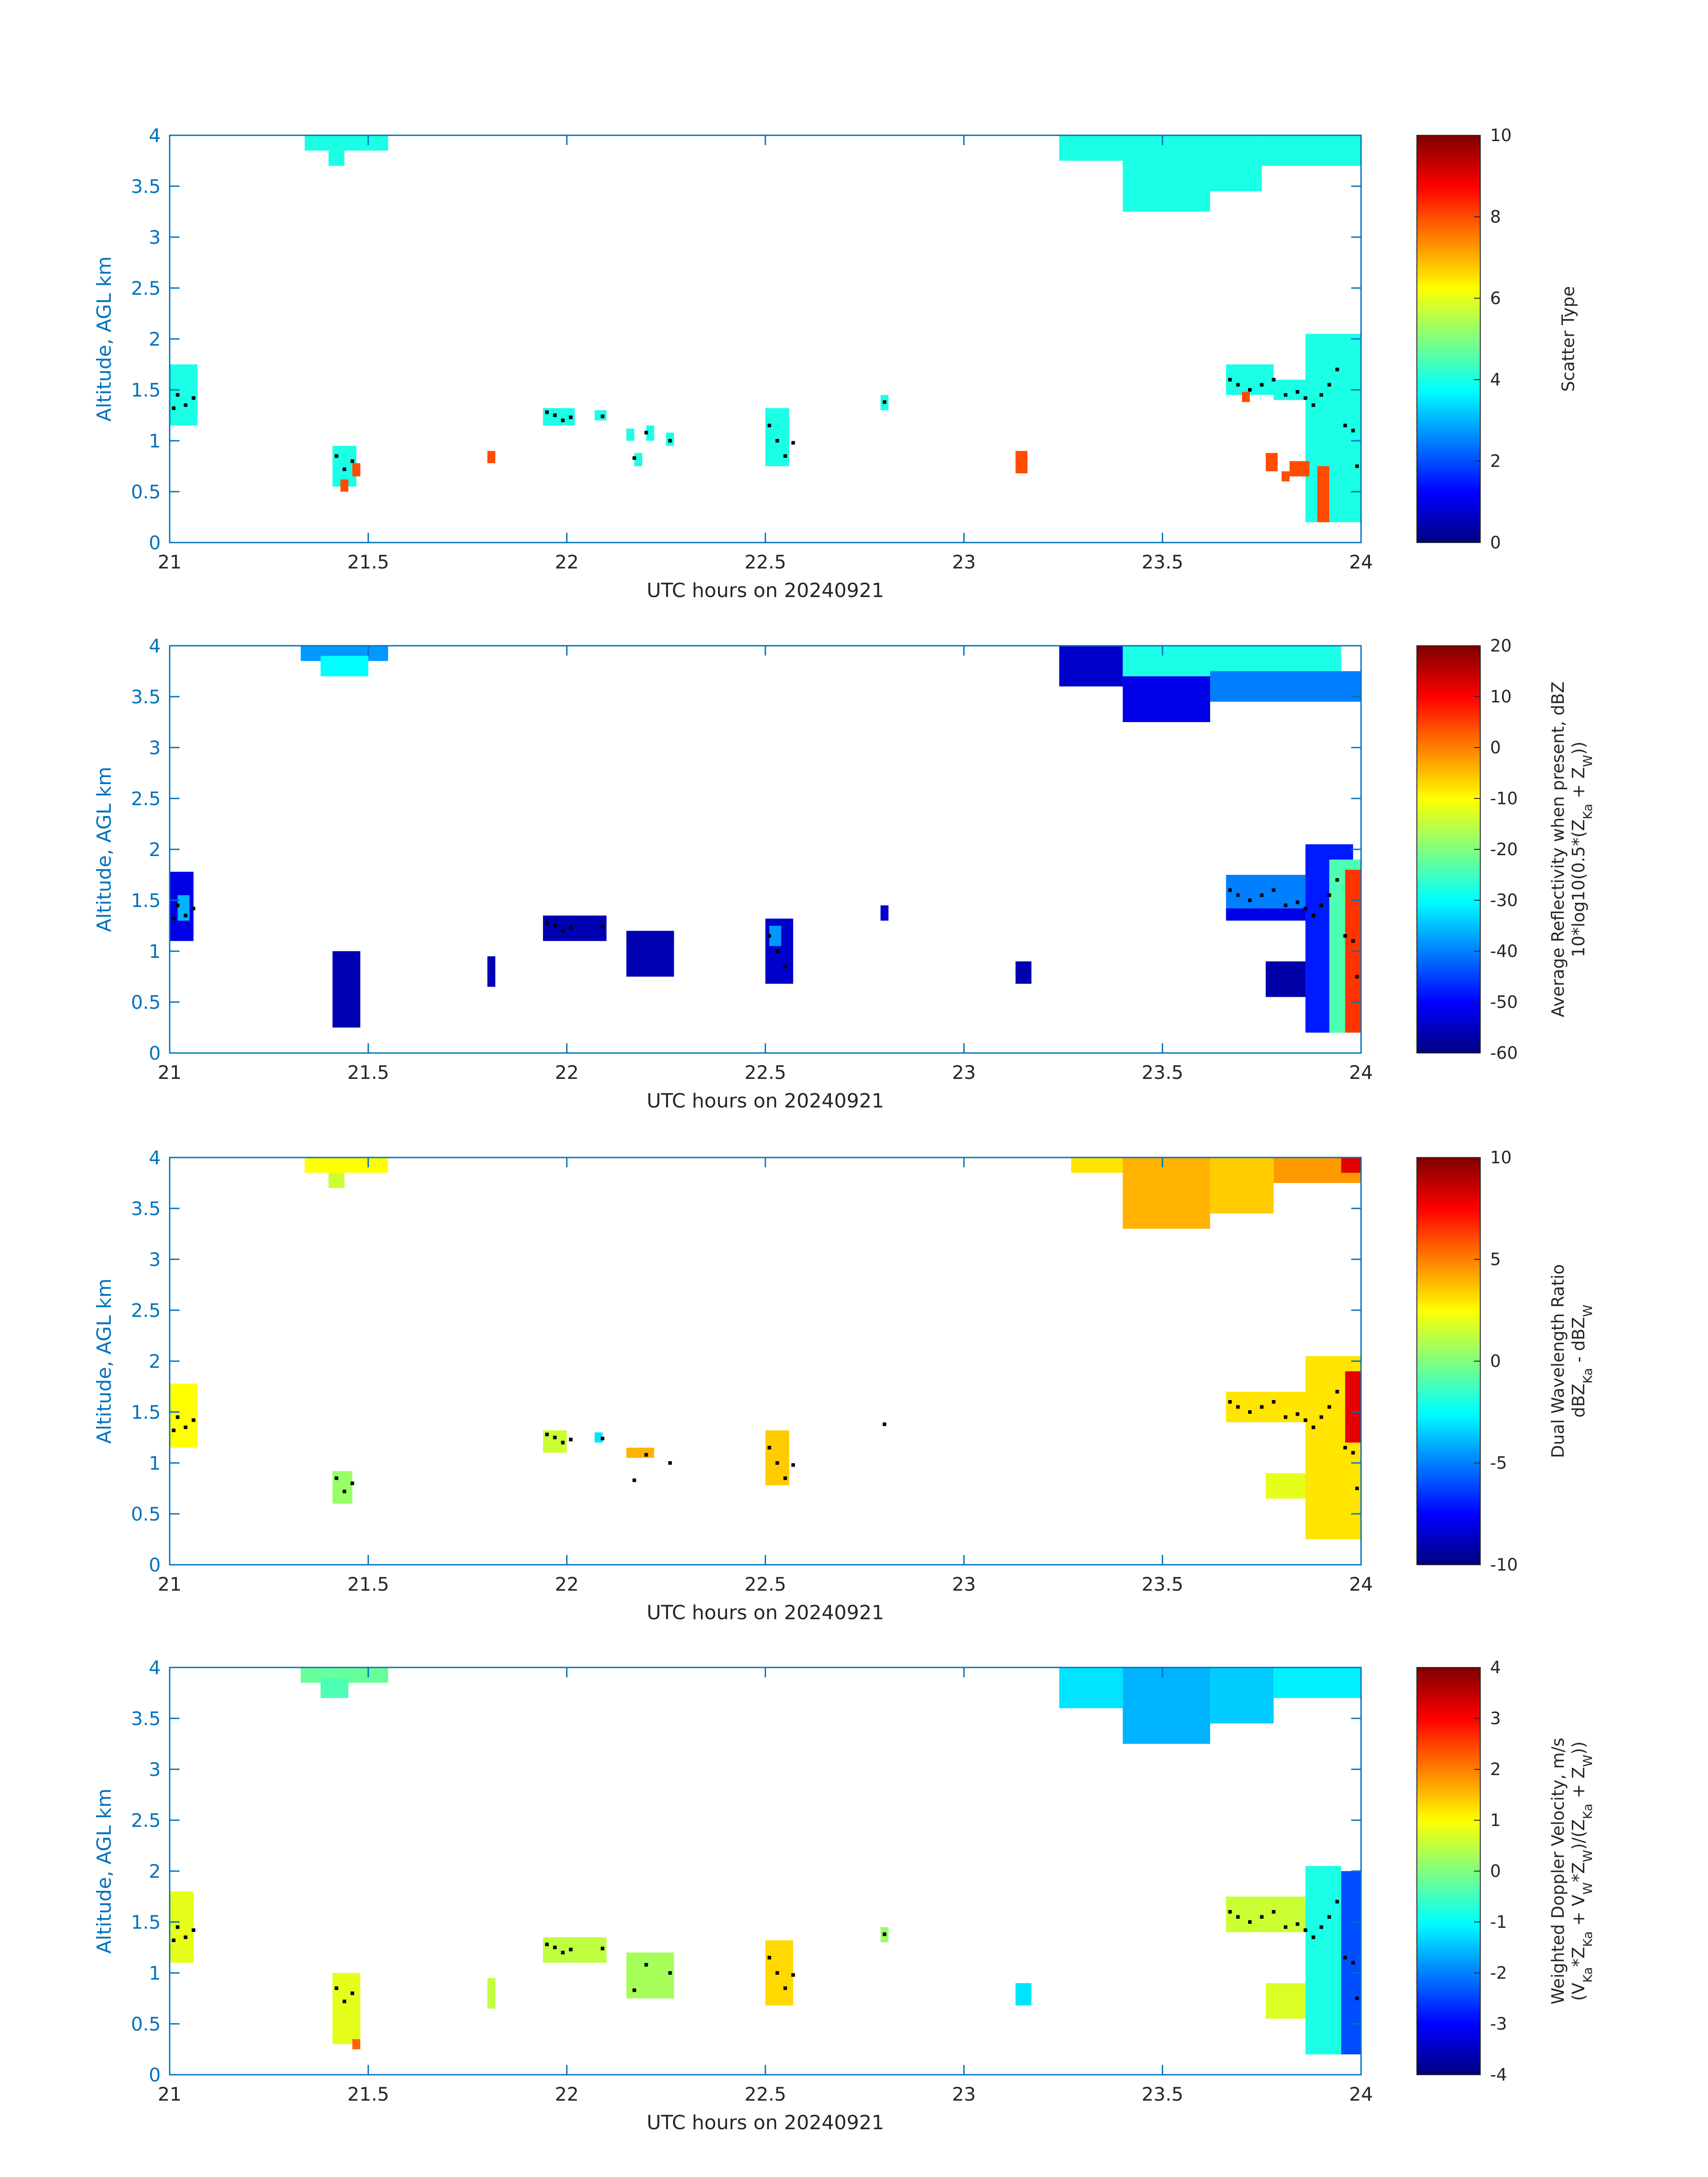 The height and width of the screenshot is (2177, 1708). What do you see at coordinates (104, 339) in the screenshot?
I see `y-axis-label: Altitude, AGL km` at bounding box center [104, 339].